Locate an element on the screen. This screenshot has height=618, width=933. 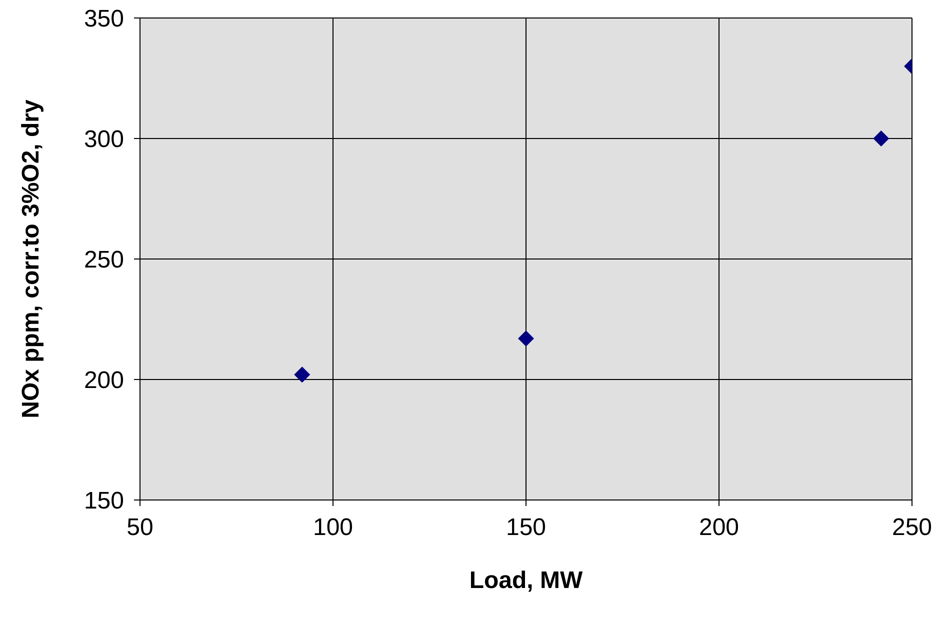
y-tick-label: 350 is located at coordinates (104, 19).